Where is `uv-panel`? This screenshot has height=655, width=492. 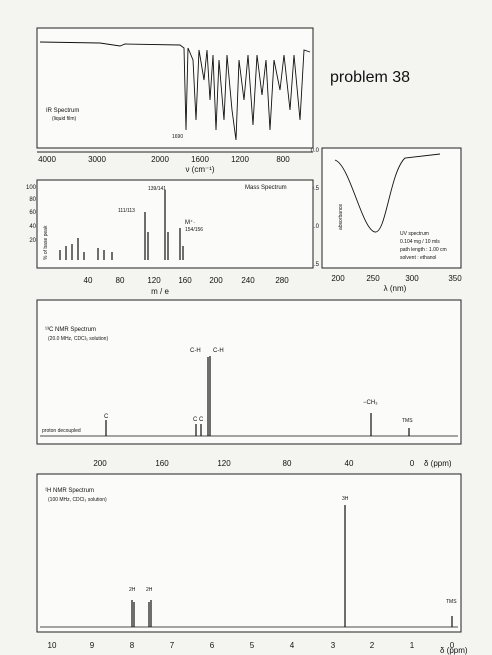
uv-panel is located at coordinates (391, 208).